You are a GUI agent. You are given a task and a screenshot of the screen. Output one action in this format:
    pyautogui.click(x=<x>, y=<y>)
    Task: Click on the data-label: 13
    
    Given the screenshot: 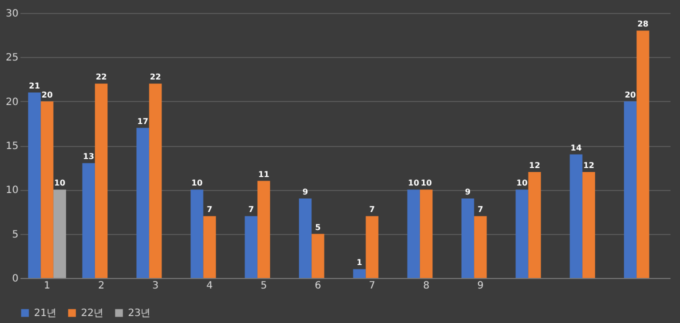 What is the action you would take?
    pyautogui.click(x=88, y=157)
    